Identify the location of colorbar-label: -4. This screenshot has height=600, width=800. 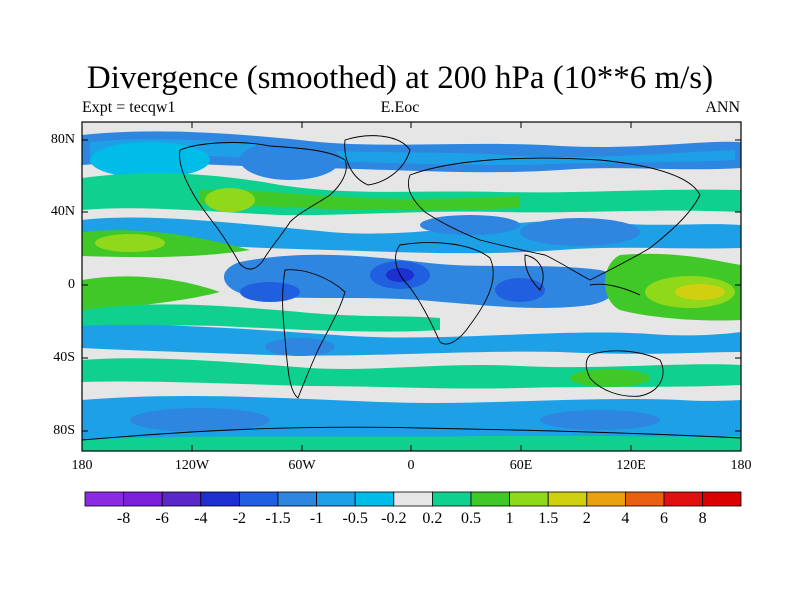
(201, 518).